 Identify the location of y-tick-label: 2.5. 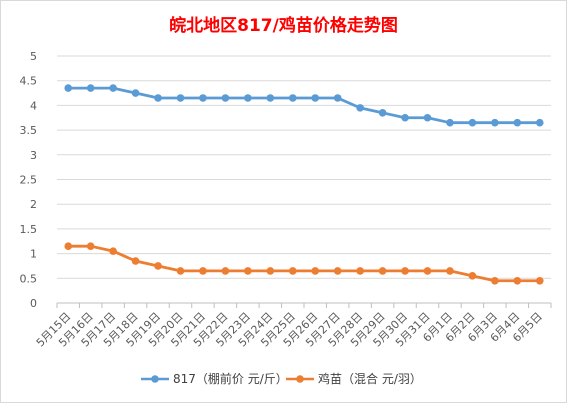
(29, 180).